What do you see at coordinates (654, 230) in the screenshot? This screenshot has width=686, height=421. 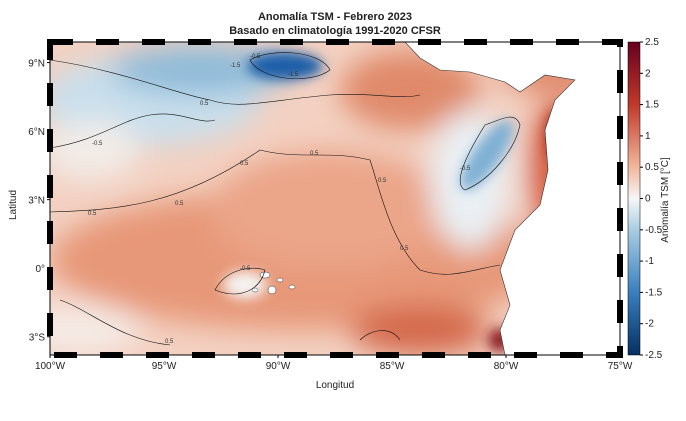 I see `colorbar-tick-label: -0.5` at bounding box center [654, 230].